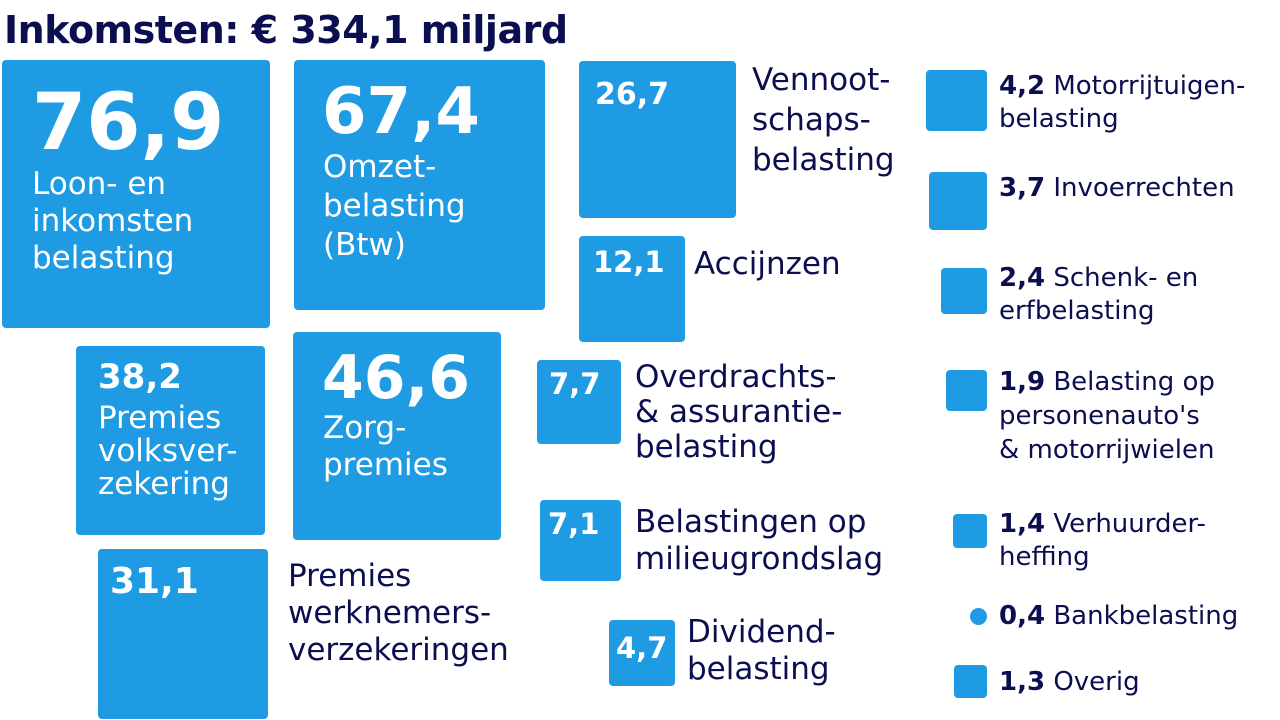 The width and height of the screenshot is (1280, 720). What do you see at coordinates (632, 289) in the screenshot?
I see `area-box-accijnzen` at bounding box center [632, 289].